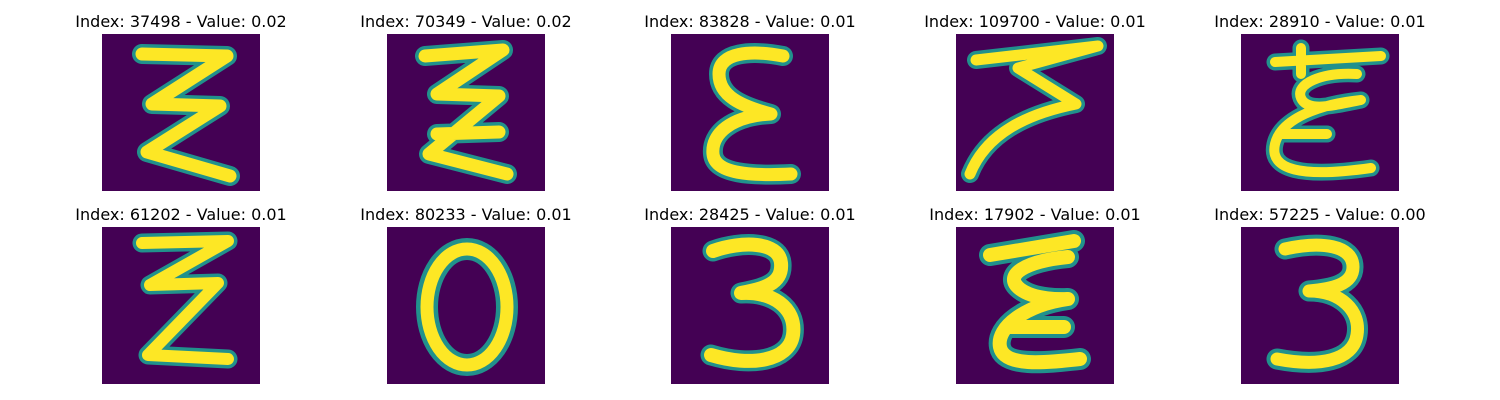  Describe the element at coordinates (1035, 214) in the screenshot. I see `sample-title: Index: 17902 - Value: 0.01` at that location.